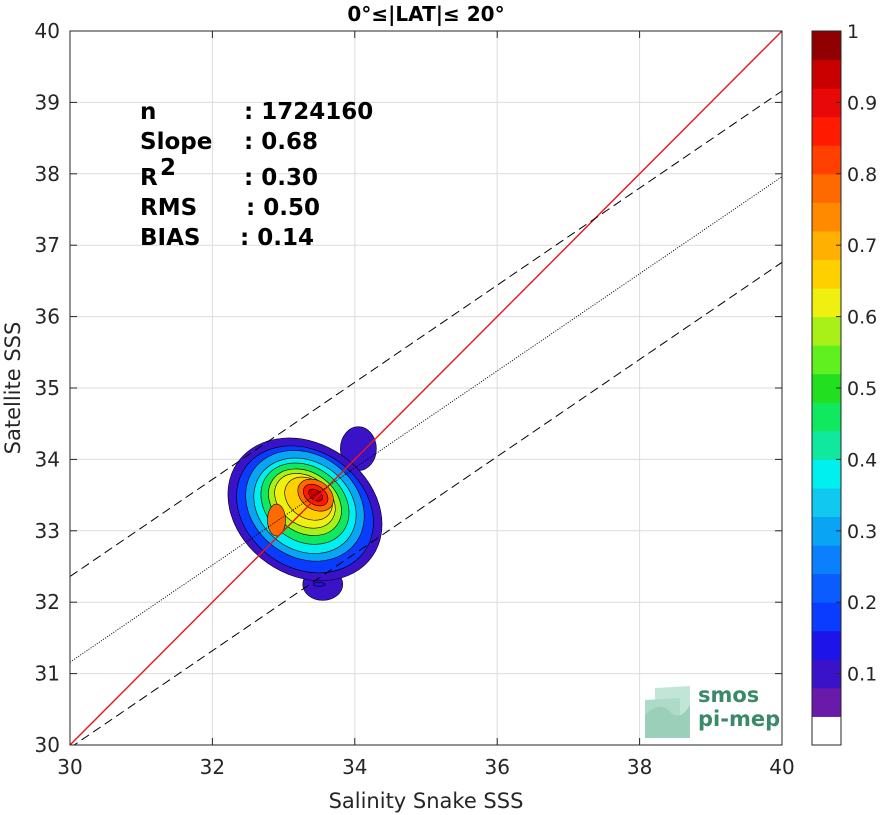  Describe the element at coordinates (47, 31) in the screenshot. I see `y-tick-label: 40` at that location.